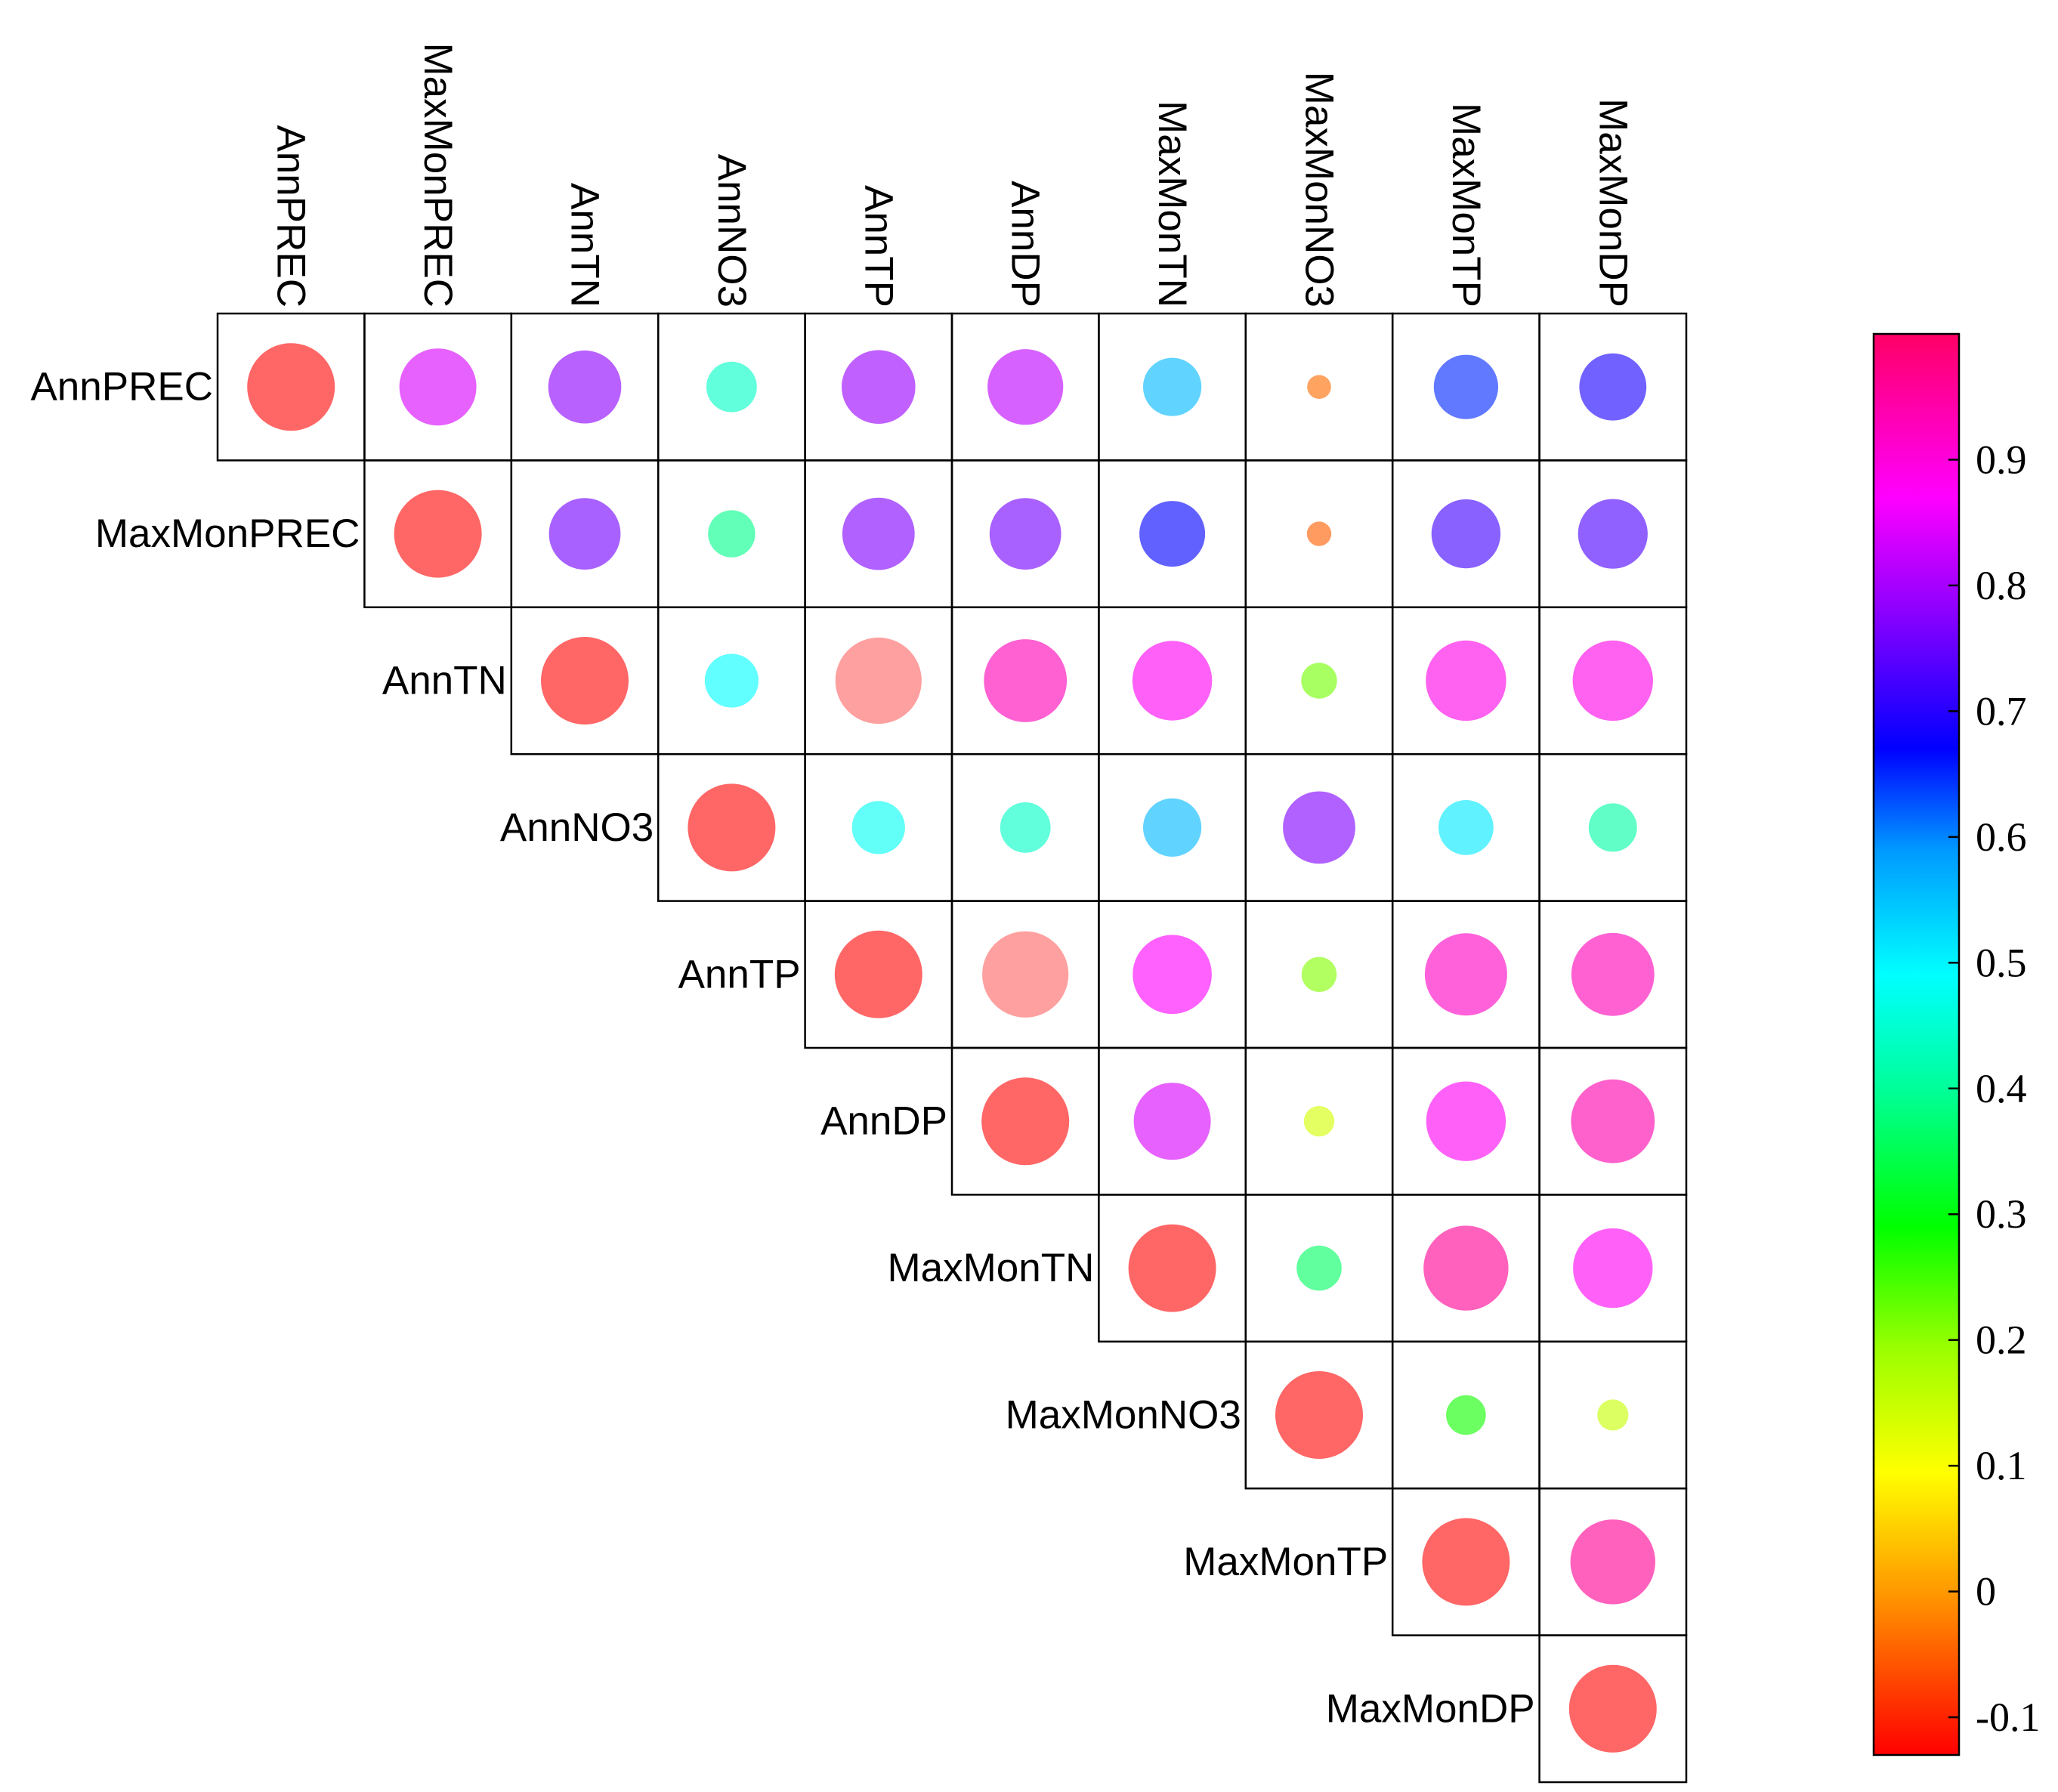 This screenshot has height=1792, width=2058. Describe the element at coordinates (731, 230) in the screenshot. I see `column-label-ann-no3: AnnNO3` at that location.